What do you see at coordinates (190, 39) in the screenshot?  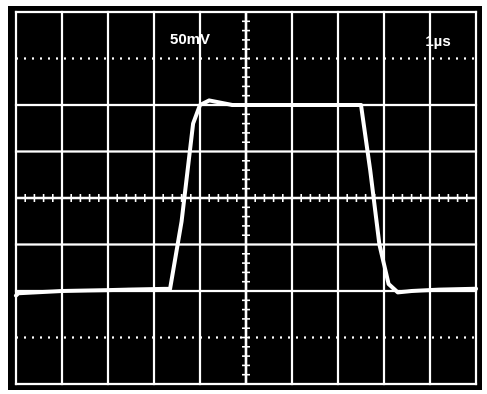 I see `volts-per-division-label: 50mV` at bounding box center [190, 39].